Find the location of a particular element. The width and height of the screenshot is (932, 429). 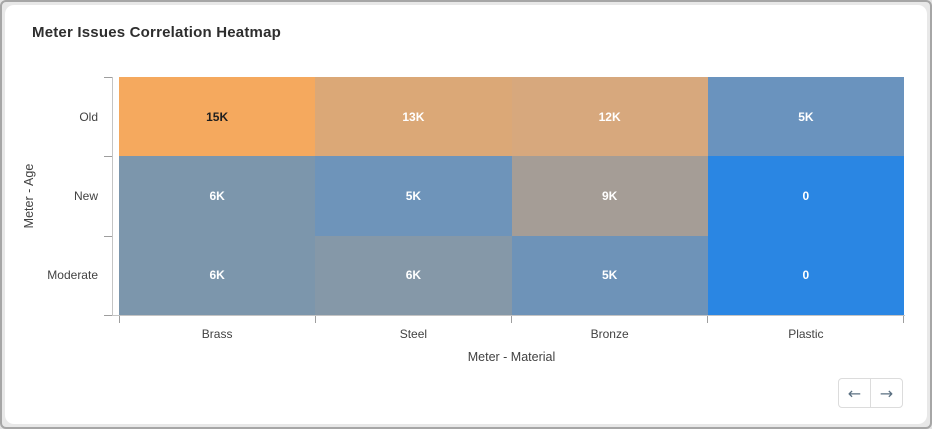

prev-page-button: ← is located at coordinates (854, 393).